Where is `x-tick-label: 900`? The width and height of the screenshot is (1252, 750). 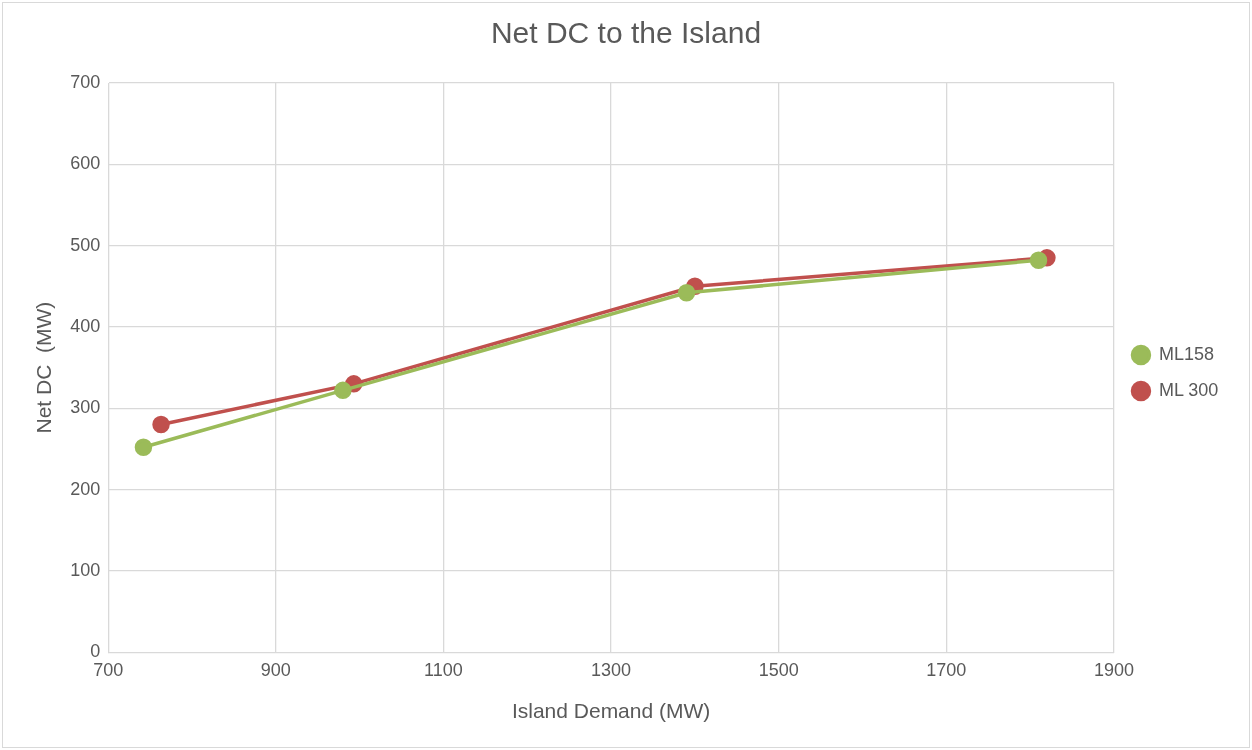 x-tick-label: 900 is located at coordinates (275, 669).